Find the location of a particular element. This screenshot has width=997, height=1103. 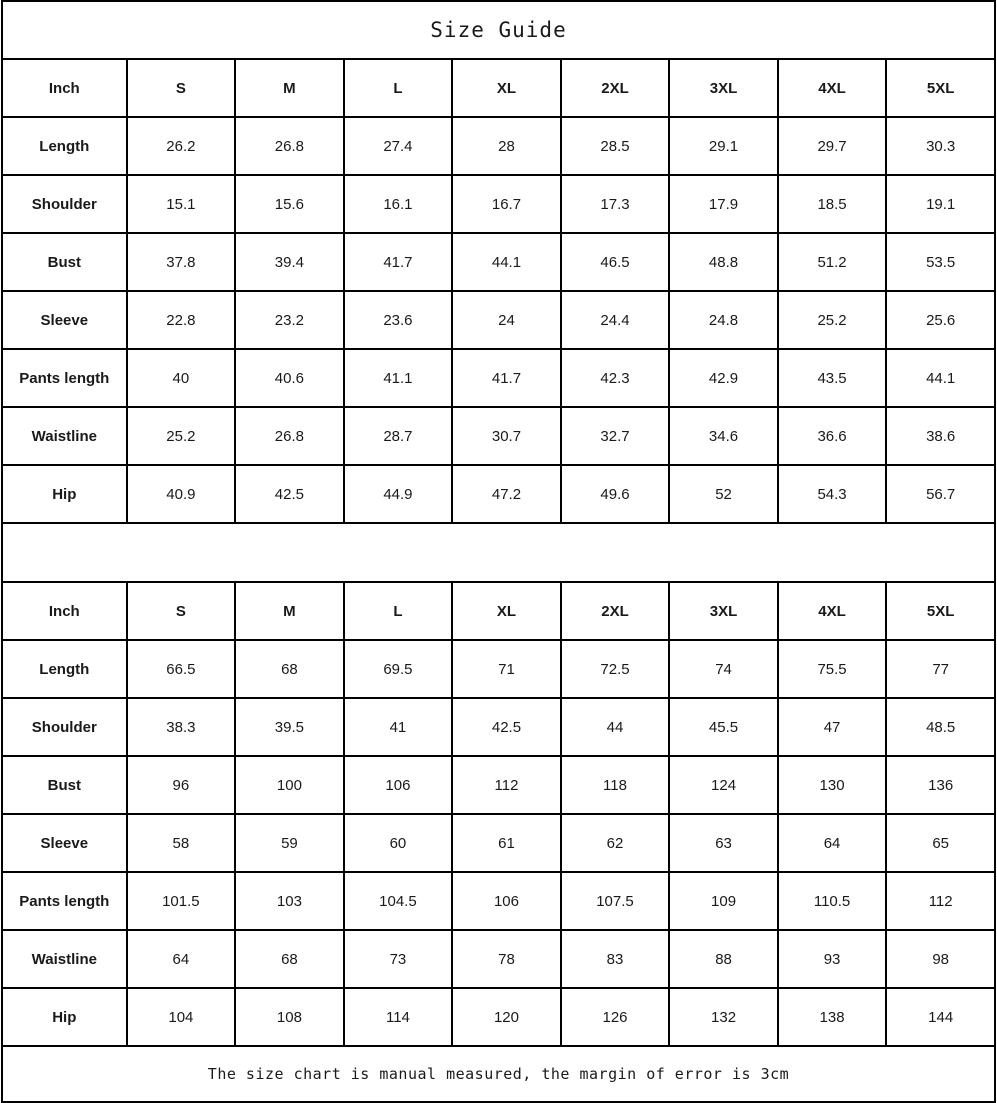

table-1-cell: 15.6 is located at coordinates (289, 204).